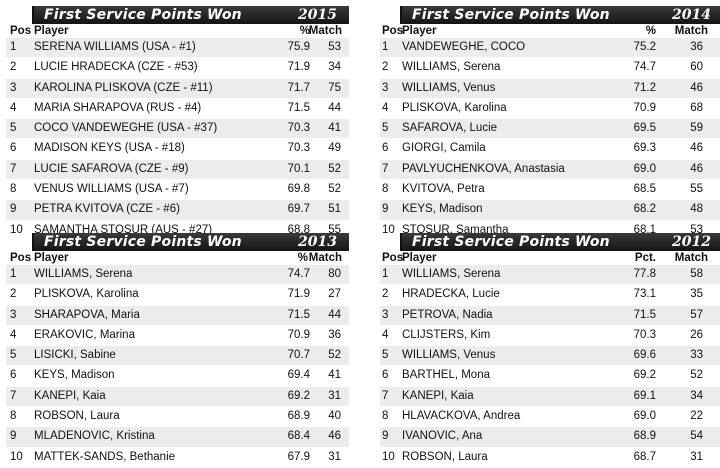  What do you see at coordinates (94, 436) in the screenshot?
I see `row-player: MLADENOVIC, Kristina` at bounding box center [94, 436].